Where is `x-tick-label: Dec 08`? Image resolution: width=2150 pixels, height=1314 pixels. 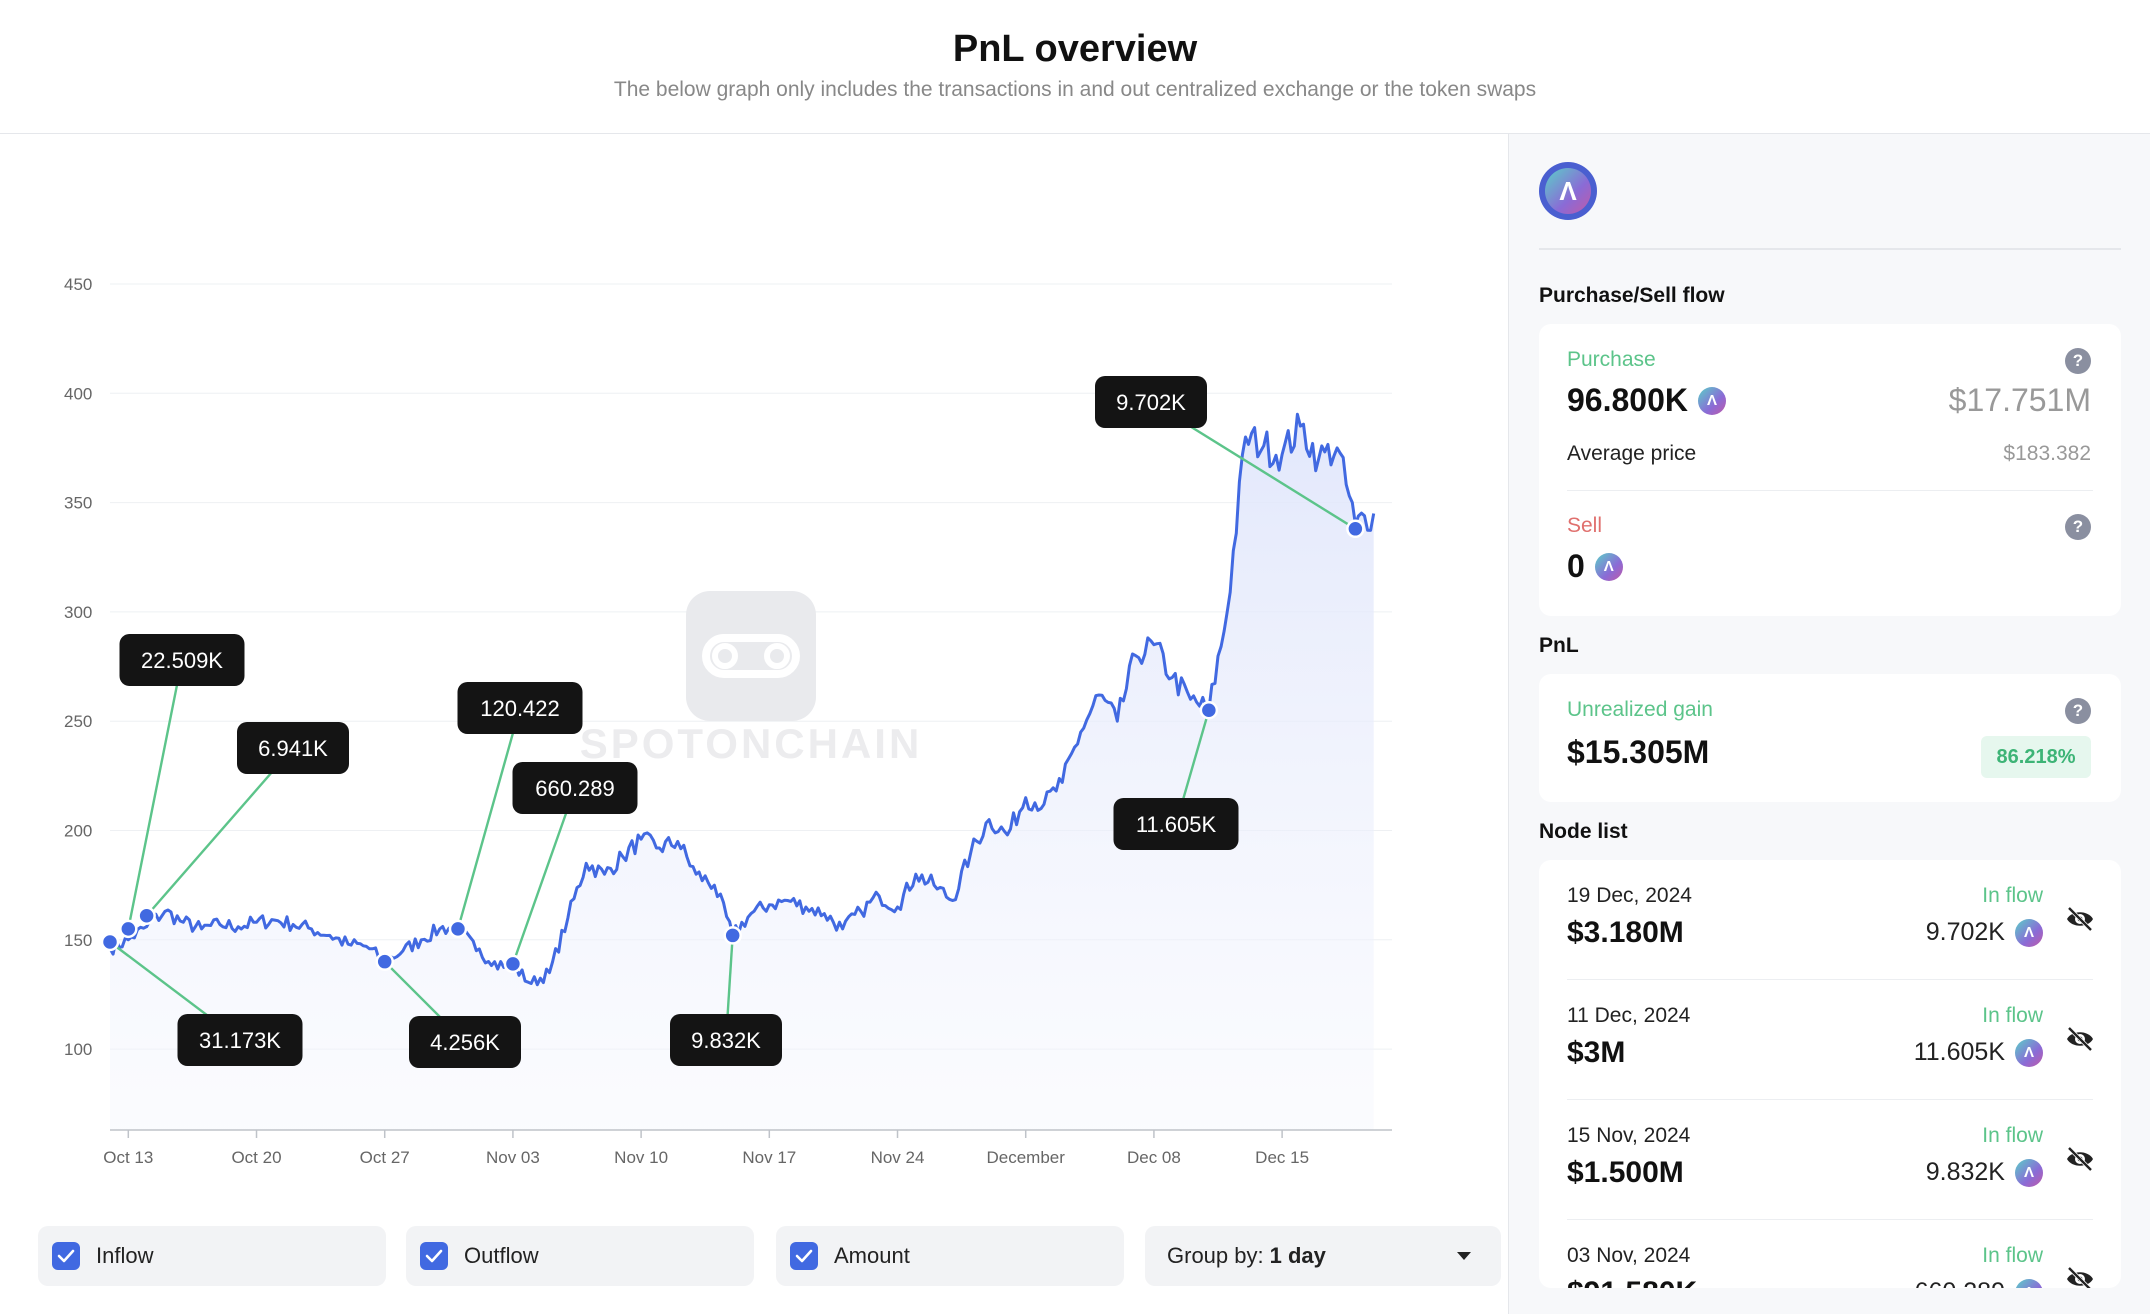
x-tick-label: Dec 08 is located at coordinates (1154, 1157).